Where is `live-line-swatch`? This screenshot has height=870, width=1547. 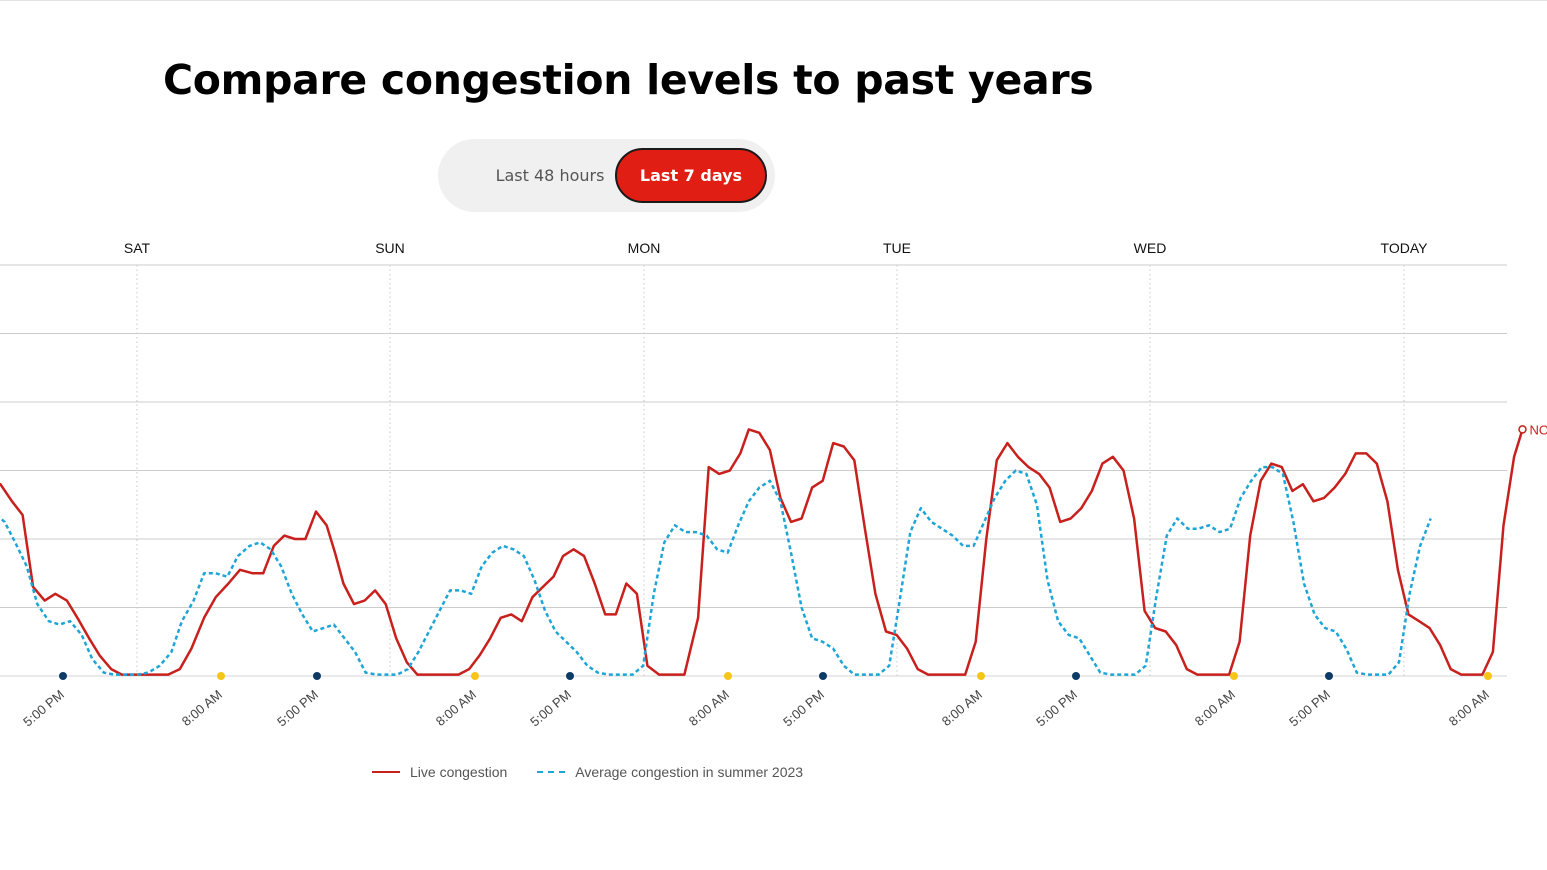
live-line-swatch is located at coordinates (386, 772).